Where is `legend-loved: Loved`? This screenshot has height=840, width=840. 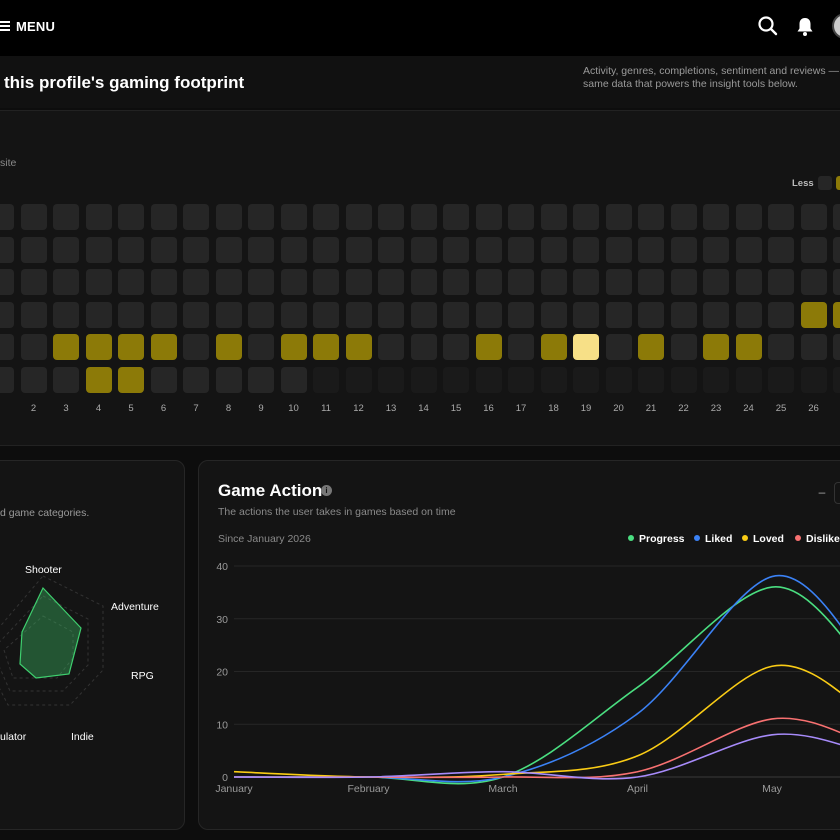 legend-loved: Loved is located at coordinates (763, 539).